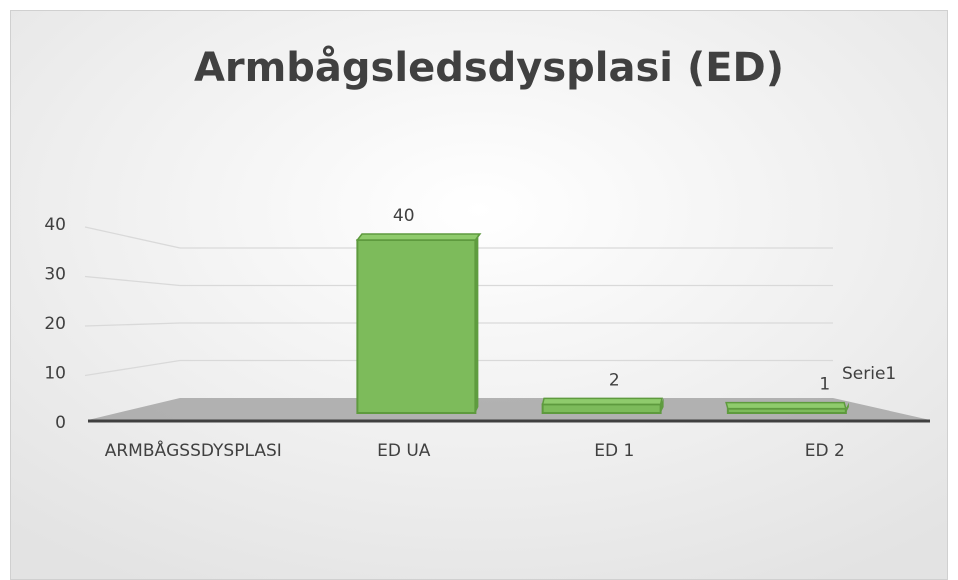  I want to click on legend-label: Serie1, so click(869, 374).